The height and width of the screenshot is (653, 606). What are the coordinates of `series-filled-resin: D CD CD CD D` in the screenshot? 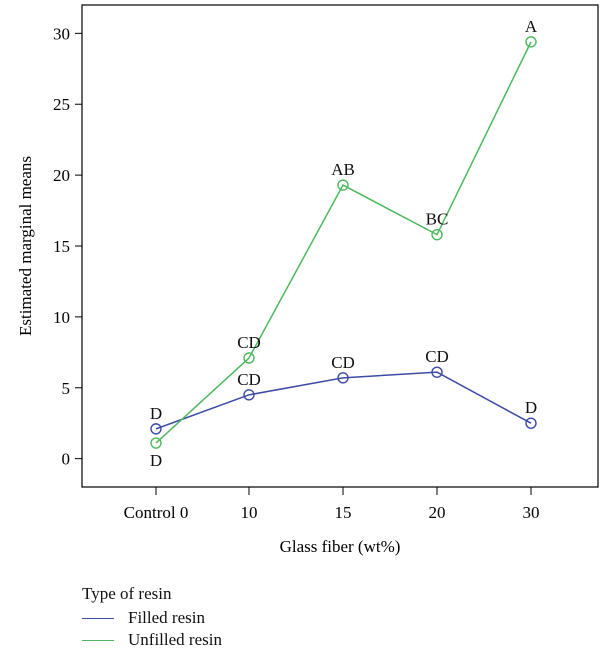 It's located at (343, 391).